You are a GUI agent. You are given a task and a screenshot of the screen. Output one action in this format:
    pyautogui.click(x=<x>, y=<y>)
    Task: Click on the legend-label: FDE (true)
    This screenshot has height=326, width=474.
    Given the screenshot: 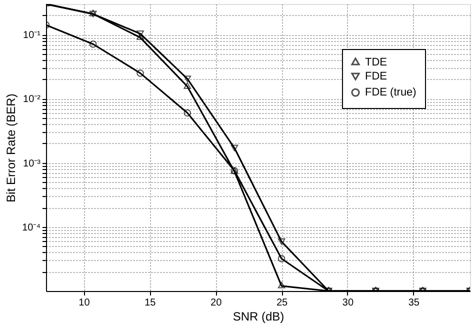 What is the action you would take?
    pyautogui.click(x=390, y=92)
    